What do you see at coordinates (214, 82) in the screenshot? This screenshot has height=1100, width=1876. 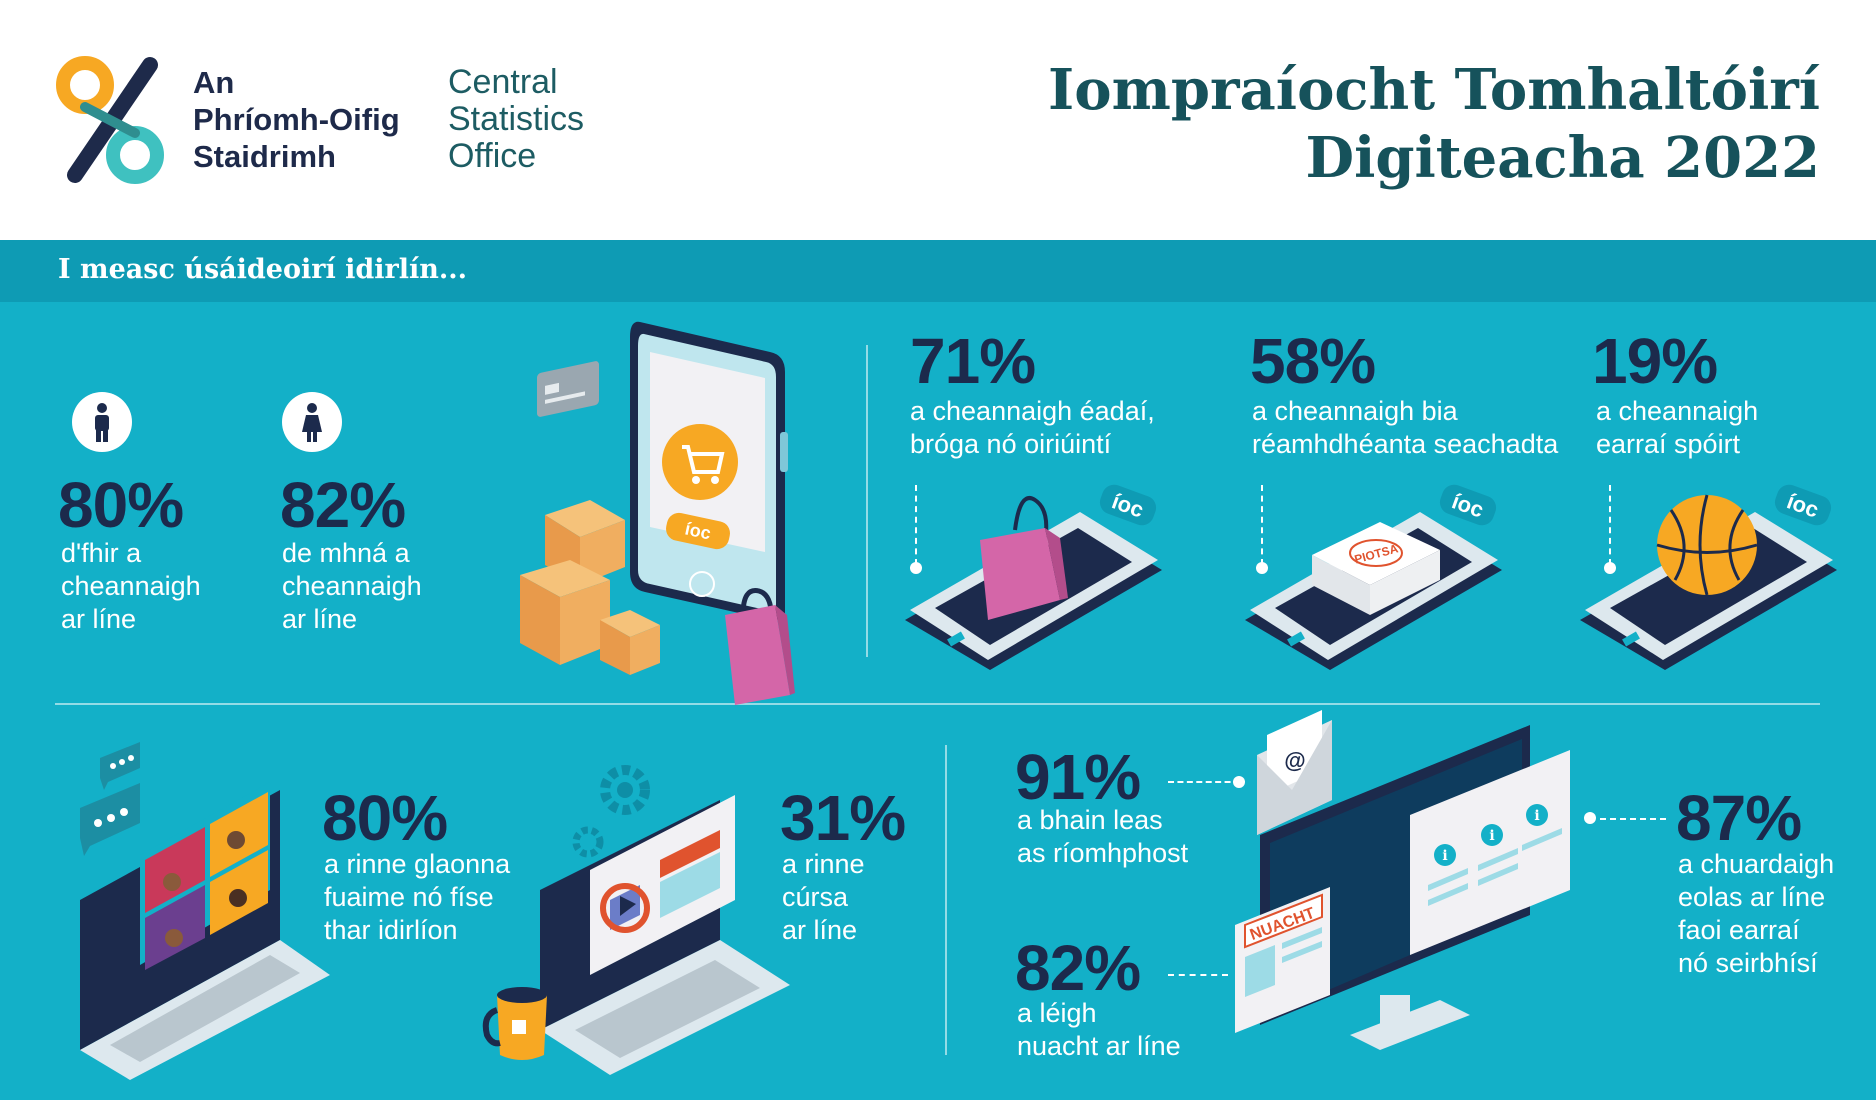 I see `logo-ga-line: An` at bounding box center [214, 82].